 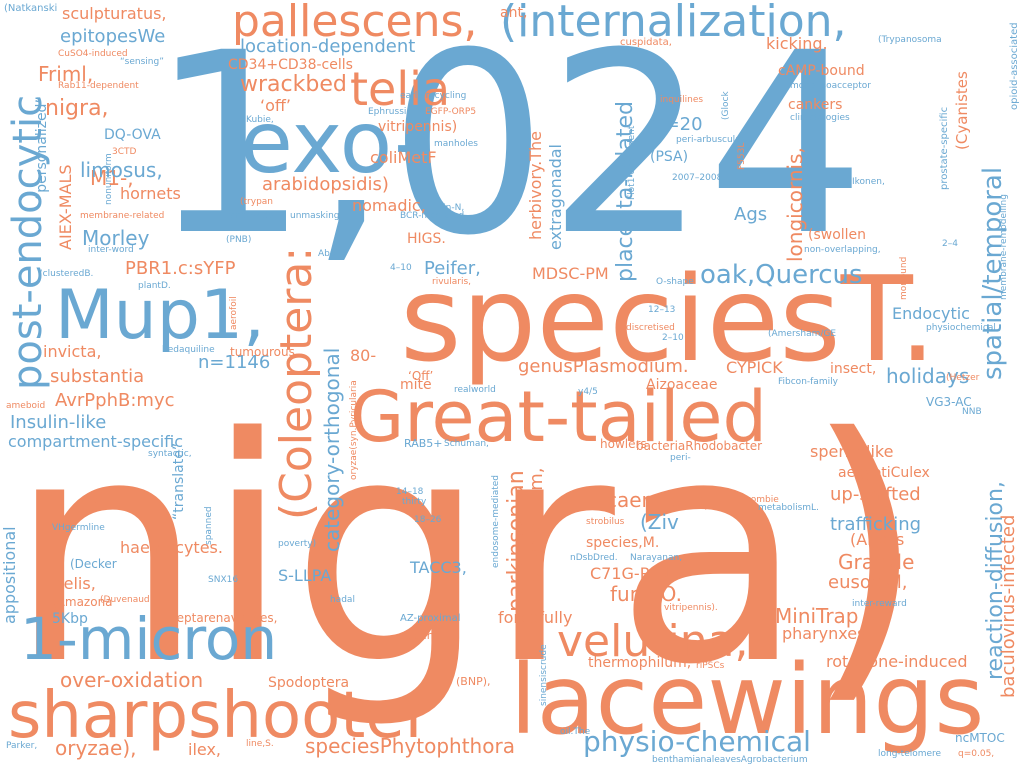 I want to click on word-y45: y4/5, so click(x=588, y=392).